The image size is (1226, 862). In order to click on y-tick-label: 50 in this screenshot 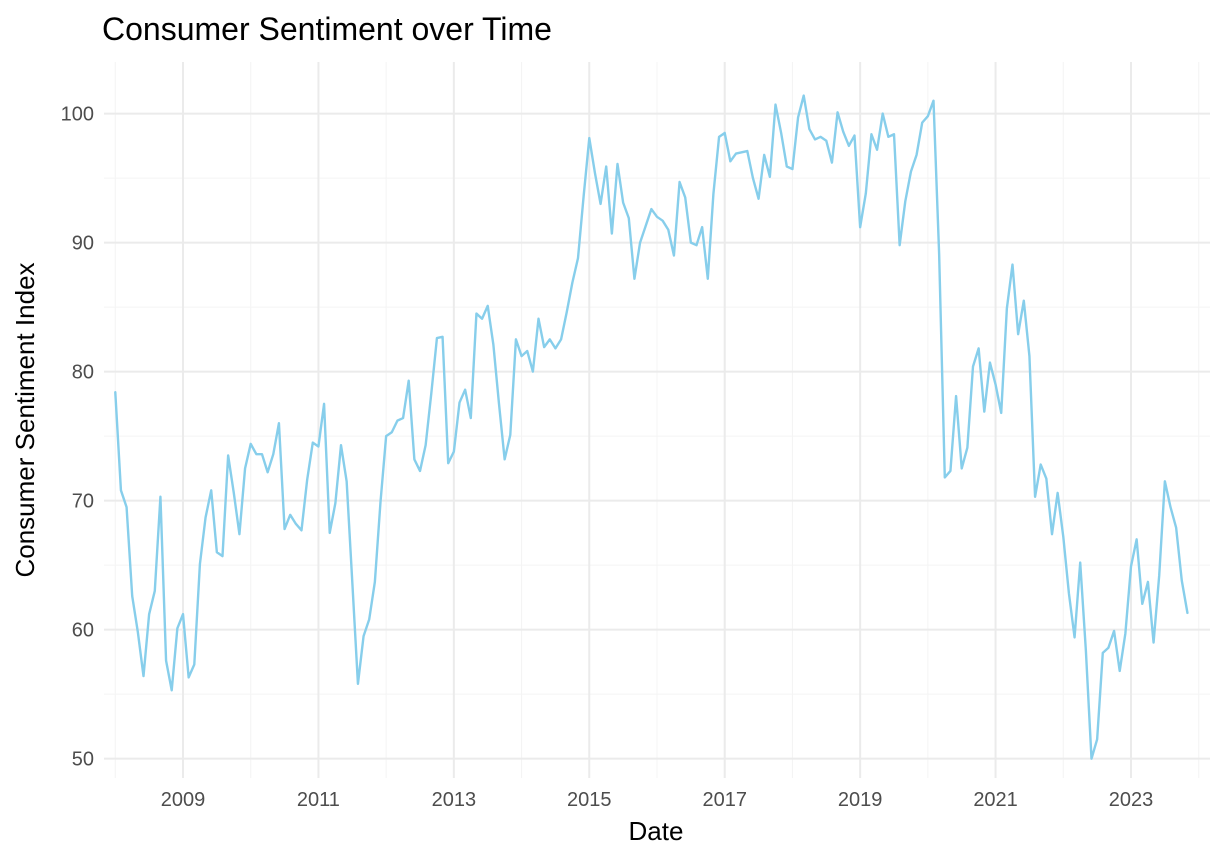, I will do `click(83, 760)`.